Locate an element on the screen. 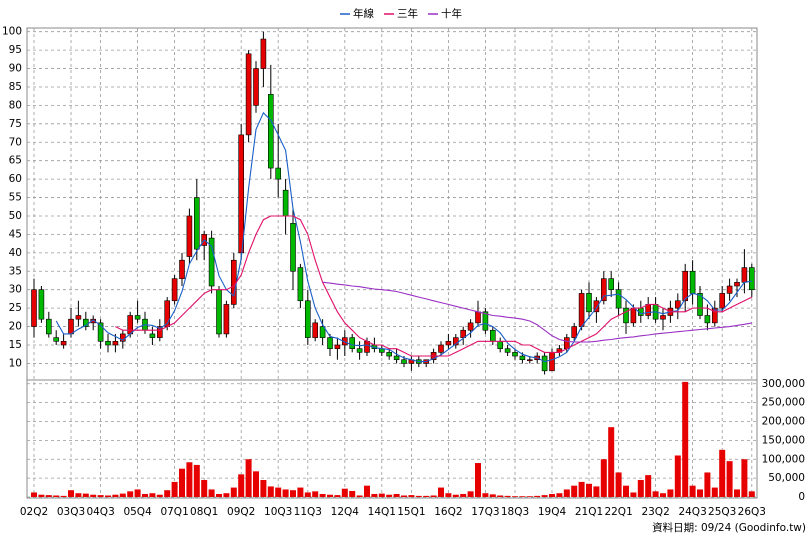 The image size is (808, 540). x-tick-label: 23Q2 is located at coordinates (655, 512).